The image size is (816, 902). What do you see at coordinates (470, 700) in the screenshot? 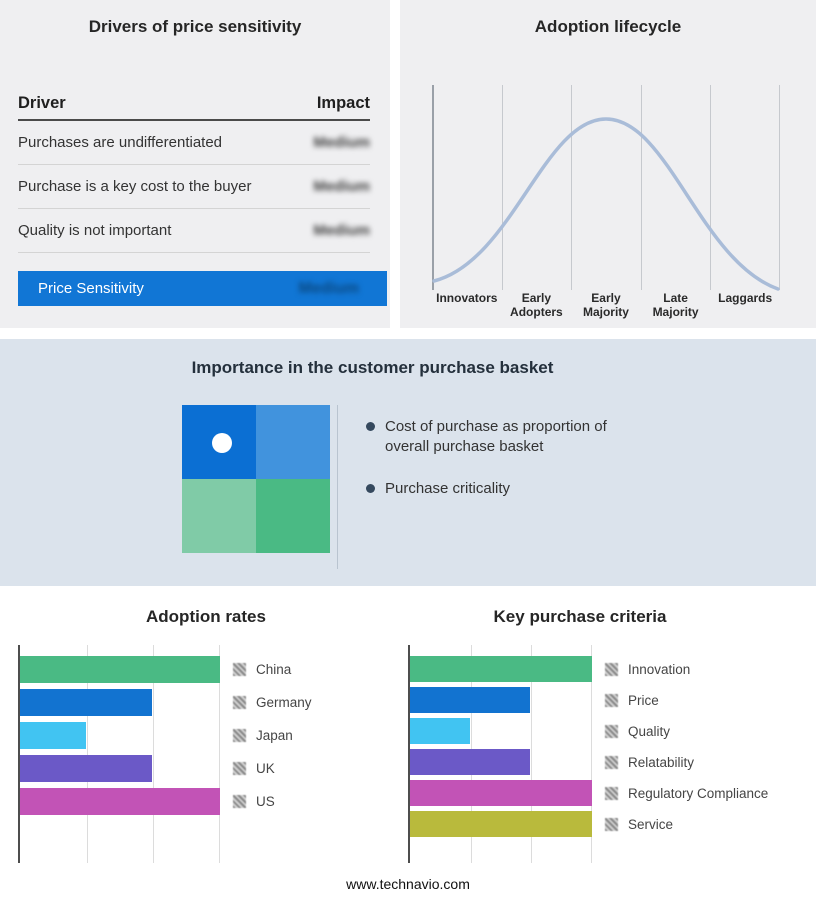
I see `bar-price` at bounding box center [470, 700].